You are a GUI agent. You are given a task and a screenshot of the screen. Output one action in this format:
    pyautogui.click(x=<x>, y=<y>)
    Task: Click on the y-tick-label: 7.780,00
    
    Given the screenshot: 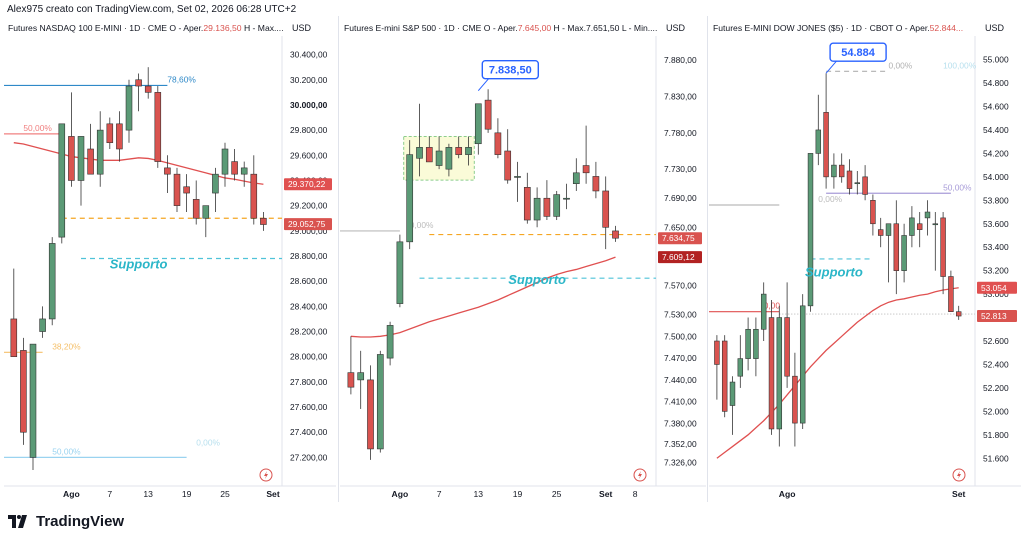 What is the action you would take?
    pyautogui.click(x=680, y=133)
    